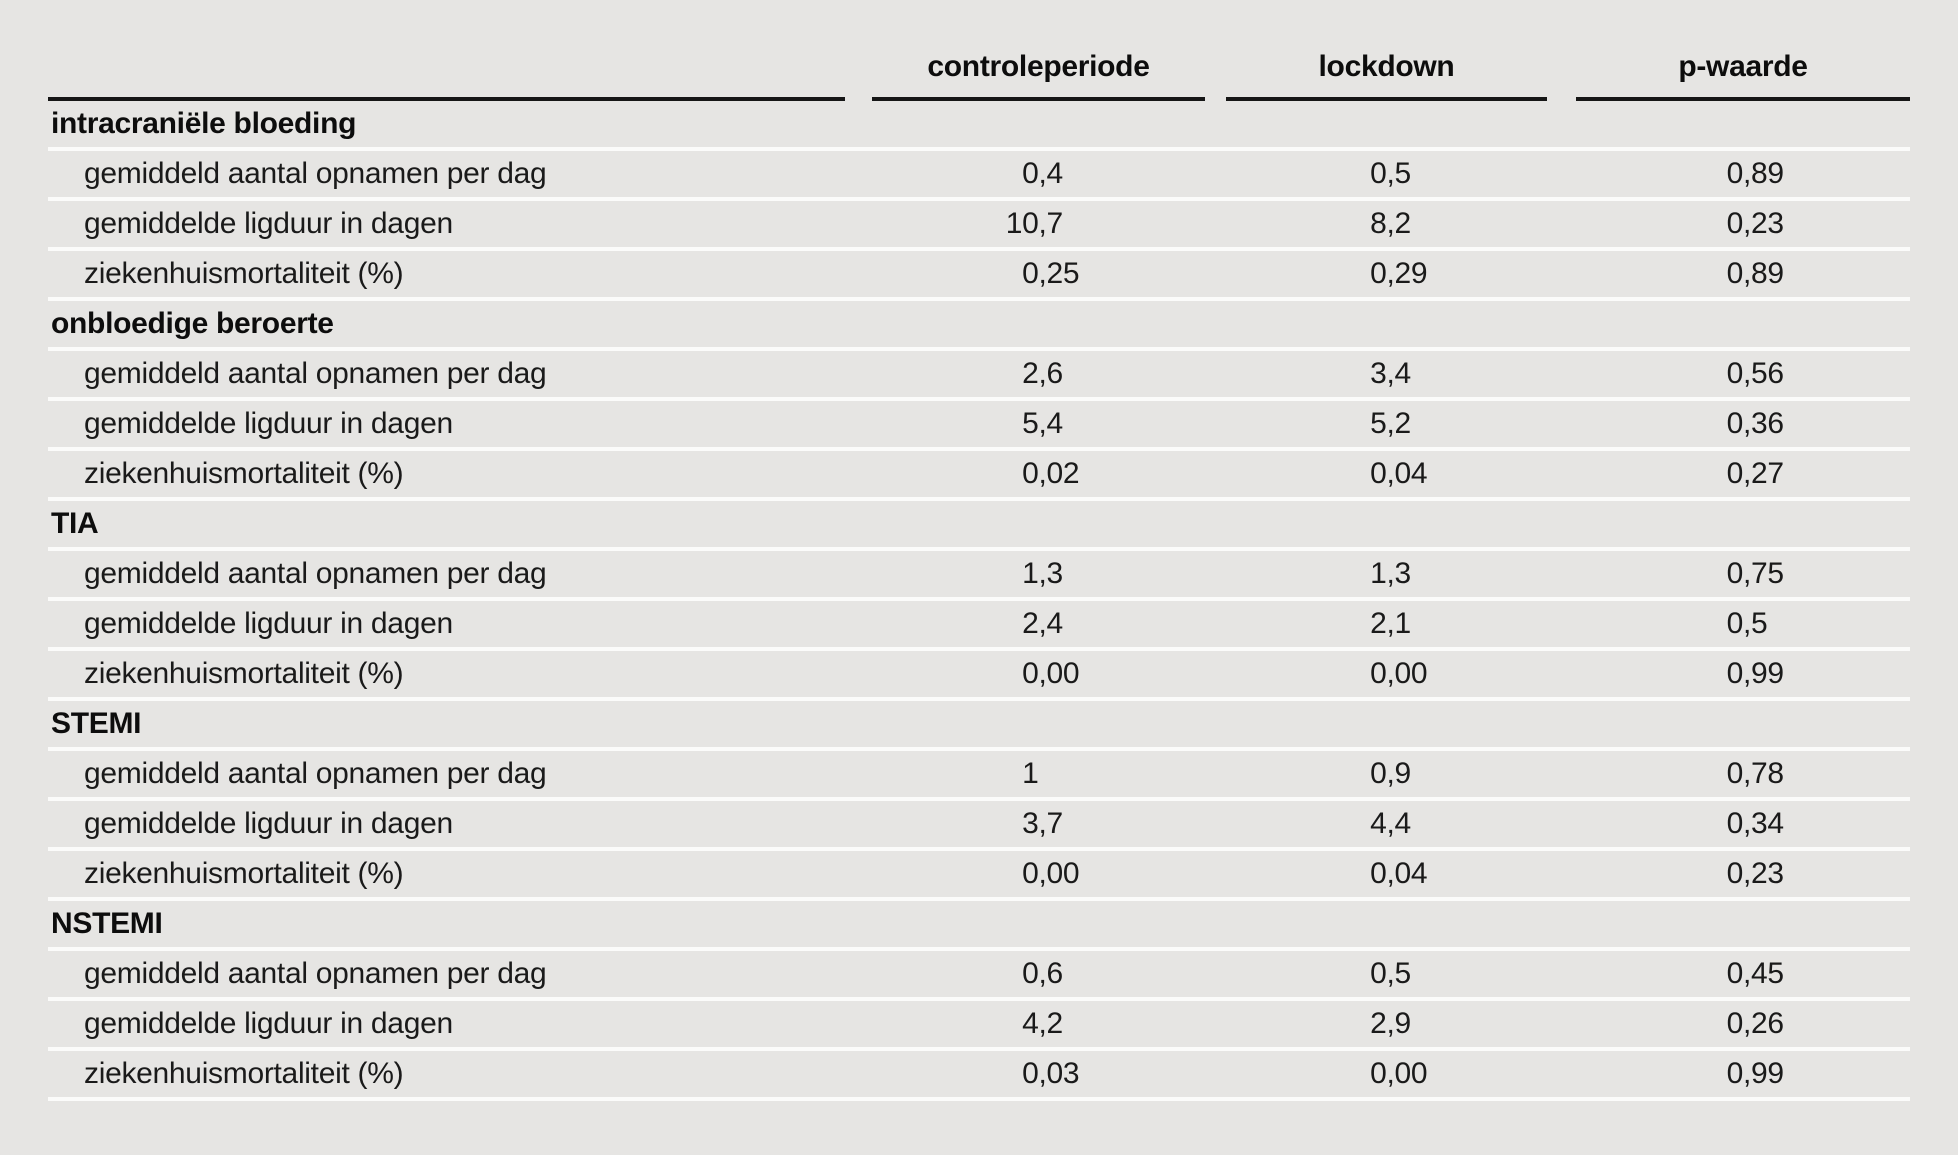  I want to click on decimal-aligned-number: 0,02, so click(1051, 473).